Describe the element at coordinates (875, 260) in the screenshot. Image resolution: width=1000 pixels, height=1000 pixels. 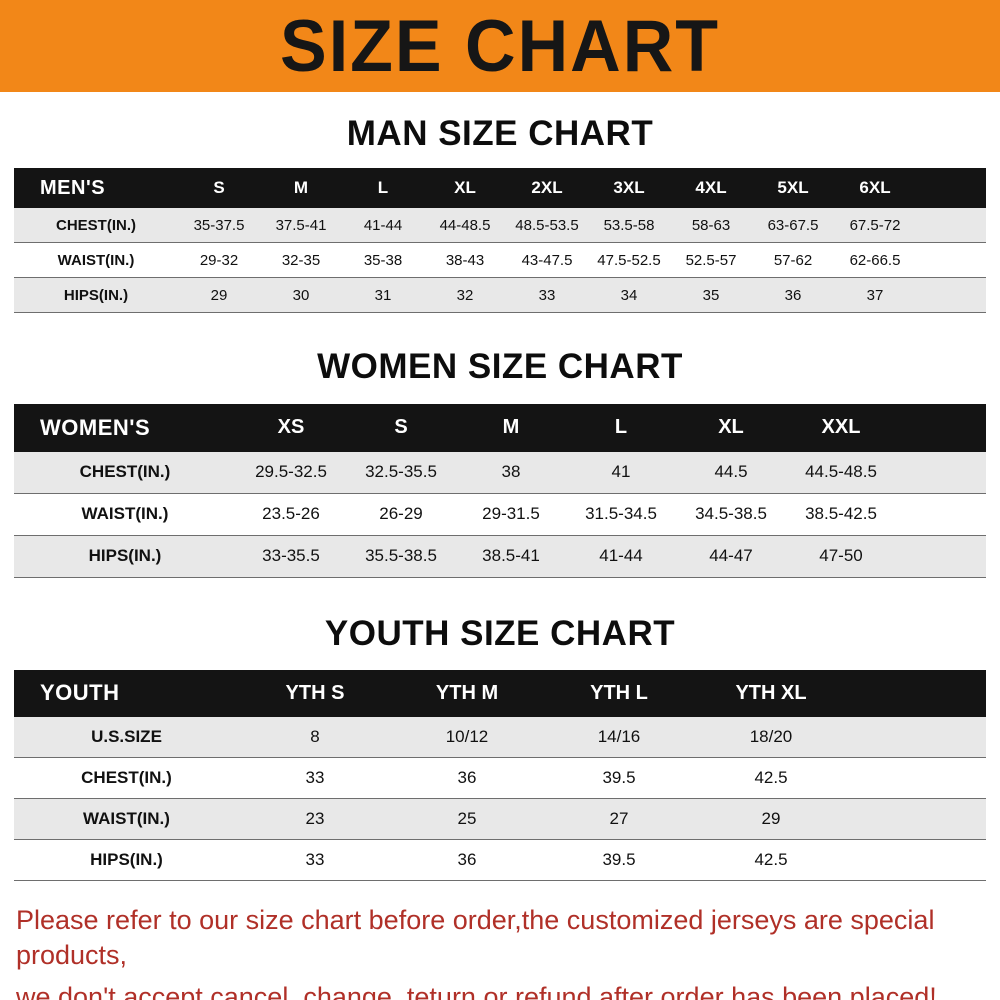
I see `size-value: 62-66.5` at that location.